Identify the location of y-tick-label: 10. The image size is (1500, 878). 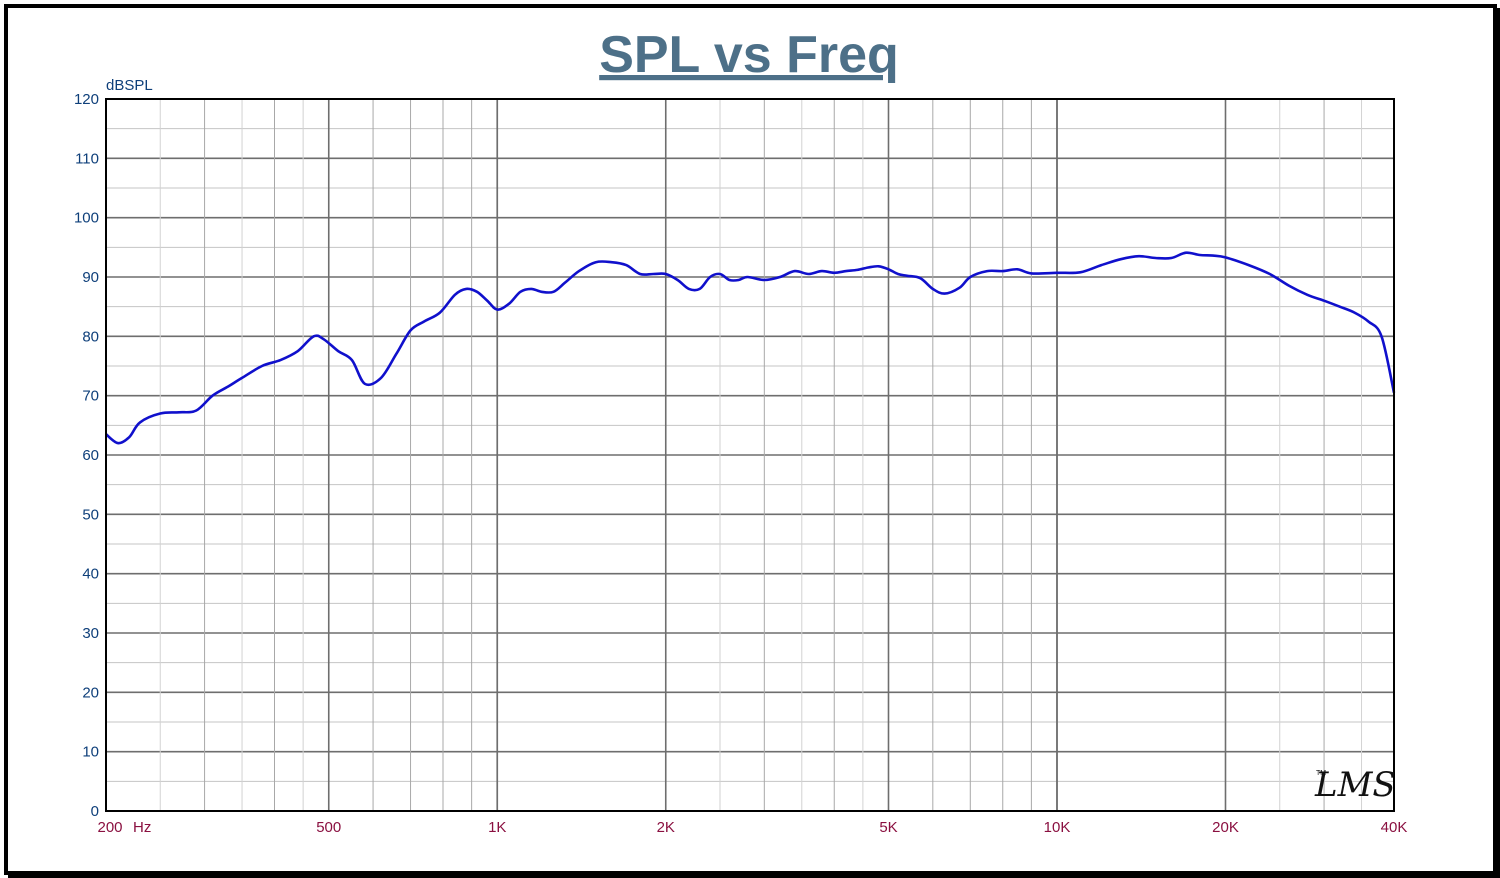
(90, 752).